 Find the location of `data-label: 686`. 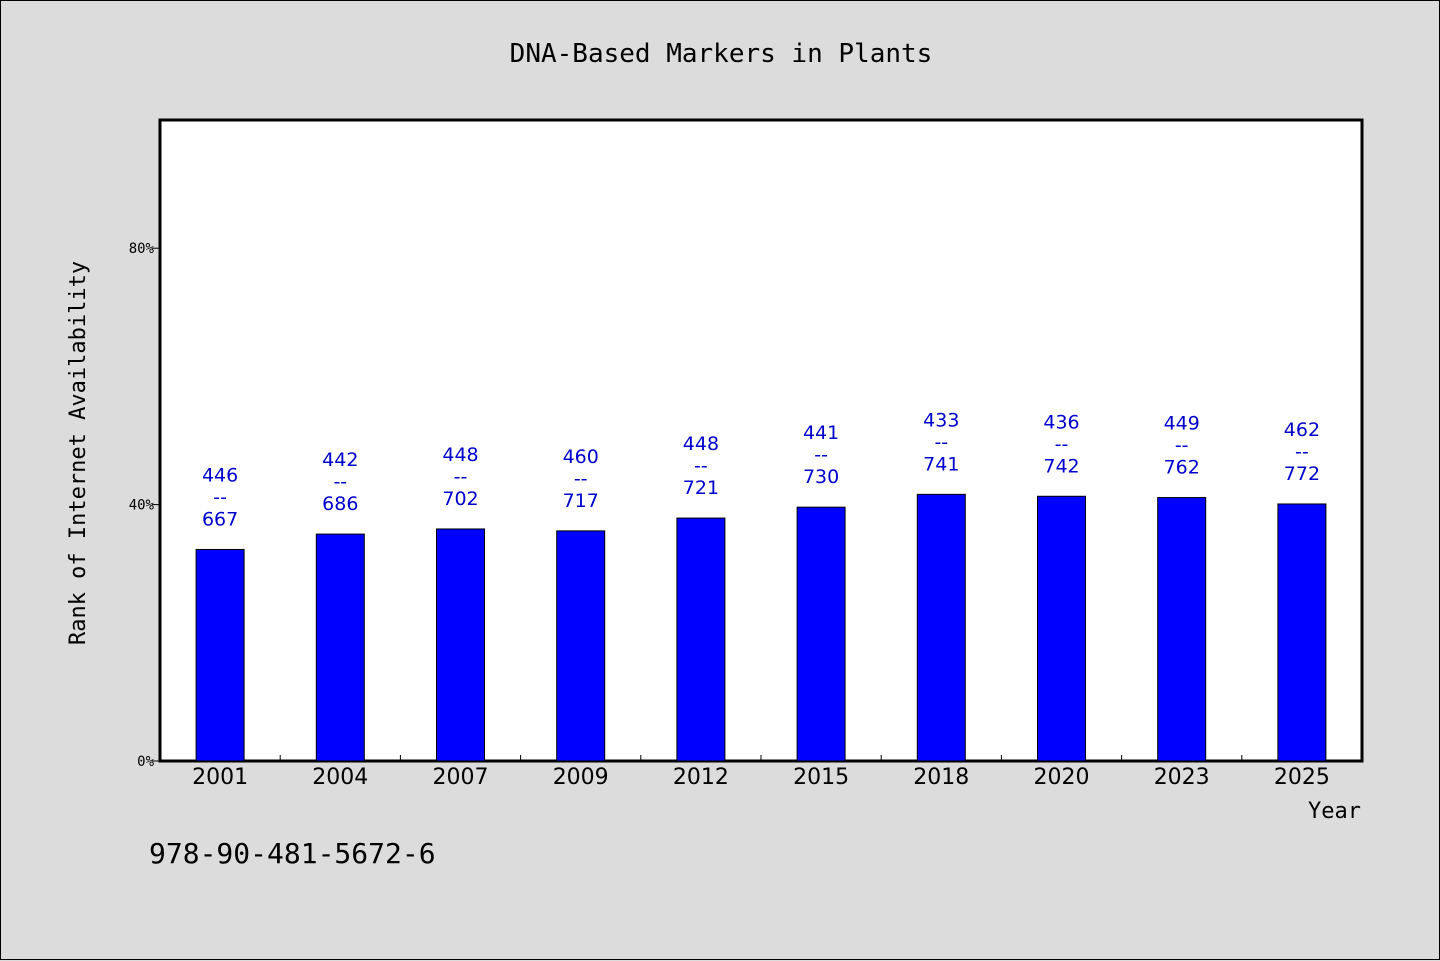

data-label: 686 is located at coordinates (340, 504).